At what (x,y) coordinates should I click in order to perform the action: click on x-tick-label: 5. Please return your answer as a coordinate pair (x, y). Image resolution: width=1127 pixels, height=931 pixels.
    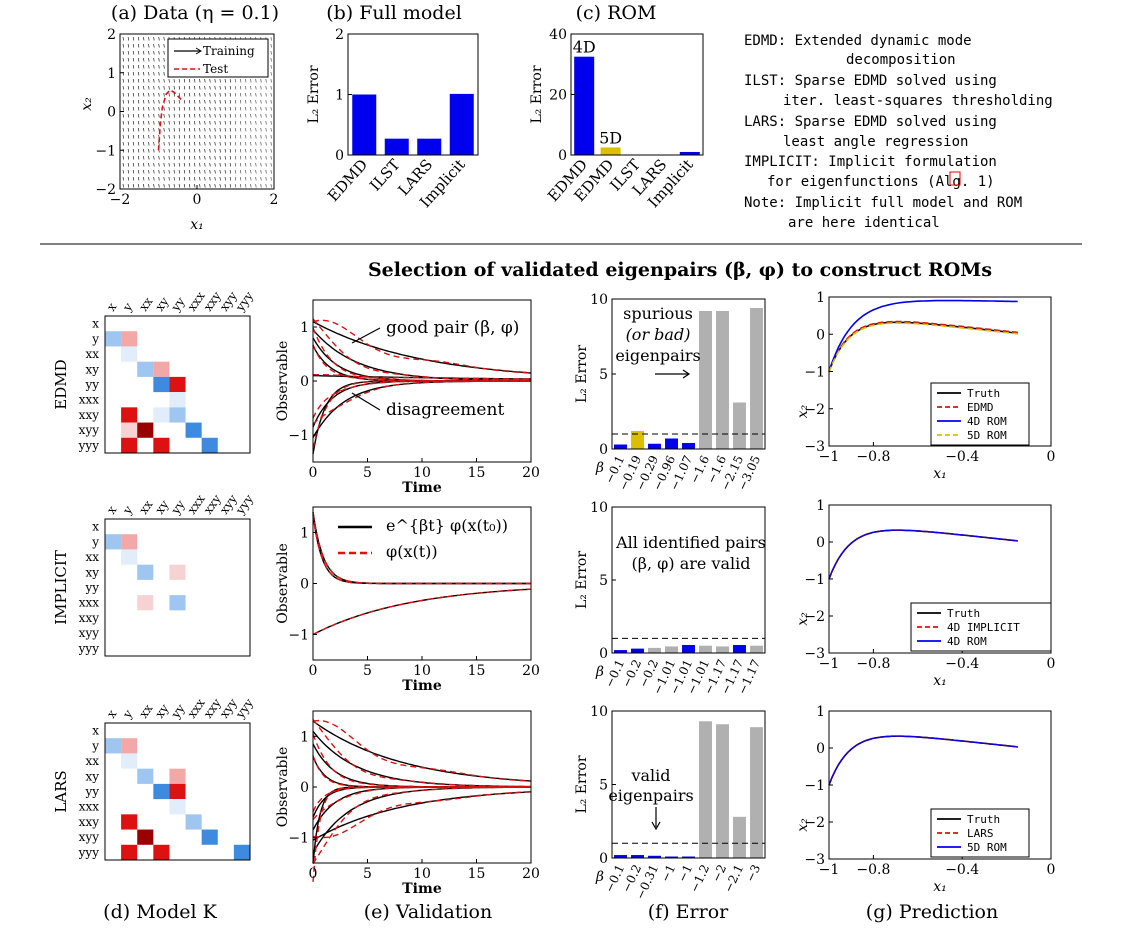
    Looking at the image, I should click on (367, 874).